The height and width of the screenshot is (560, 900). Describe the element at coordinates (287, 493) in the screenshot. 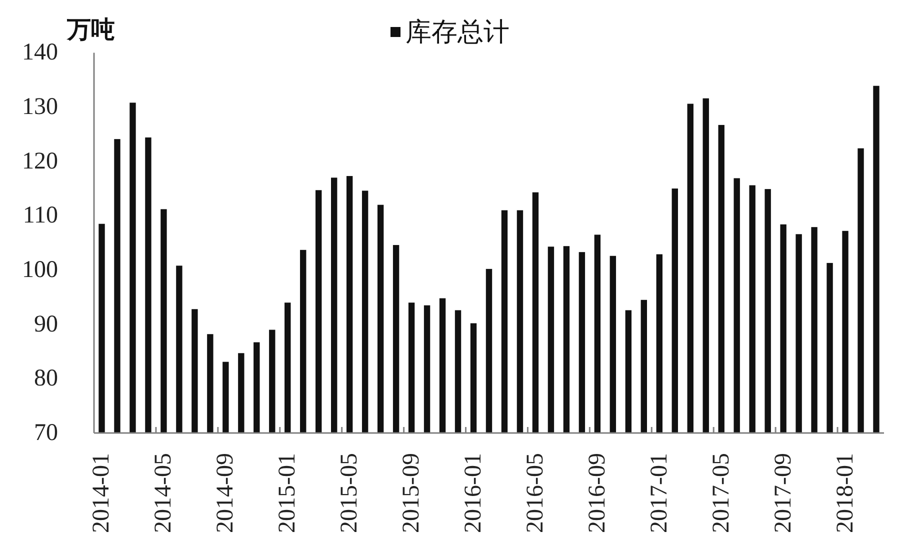

I see `x-tick-label: 2015-01` at that location.